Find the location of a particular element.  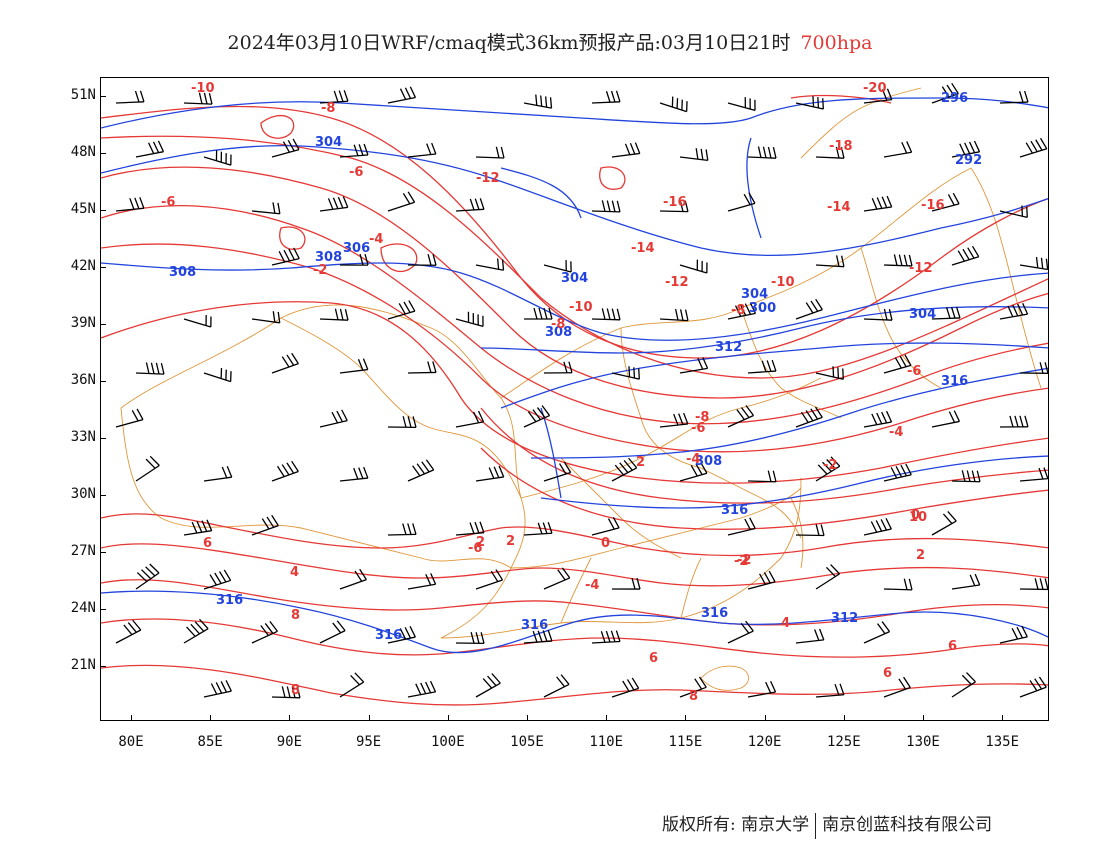

footer-right: 南京创蓝科技有限公司 is located at coordinates (907, 825).